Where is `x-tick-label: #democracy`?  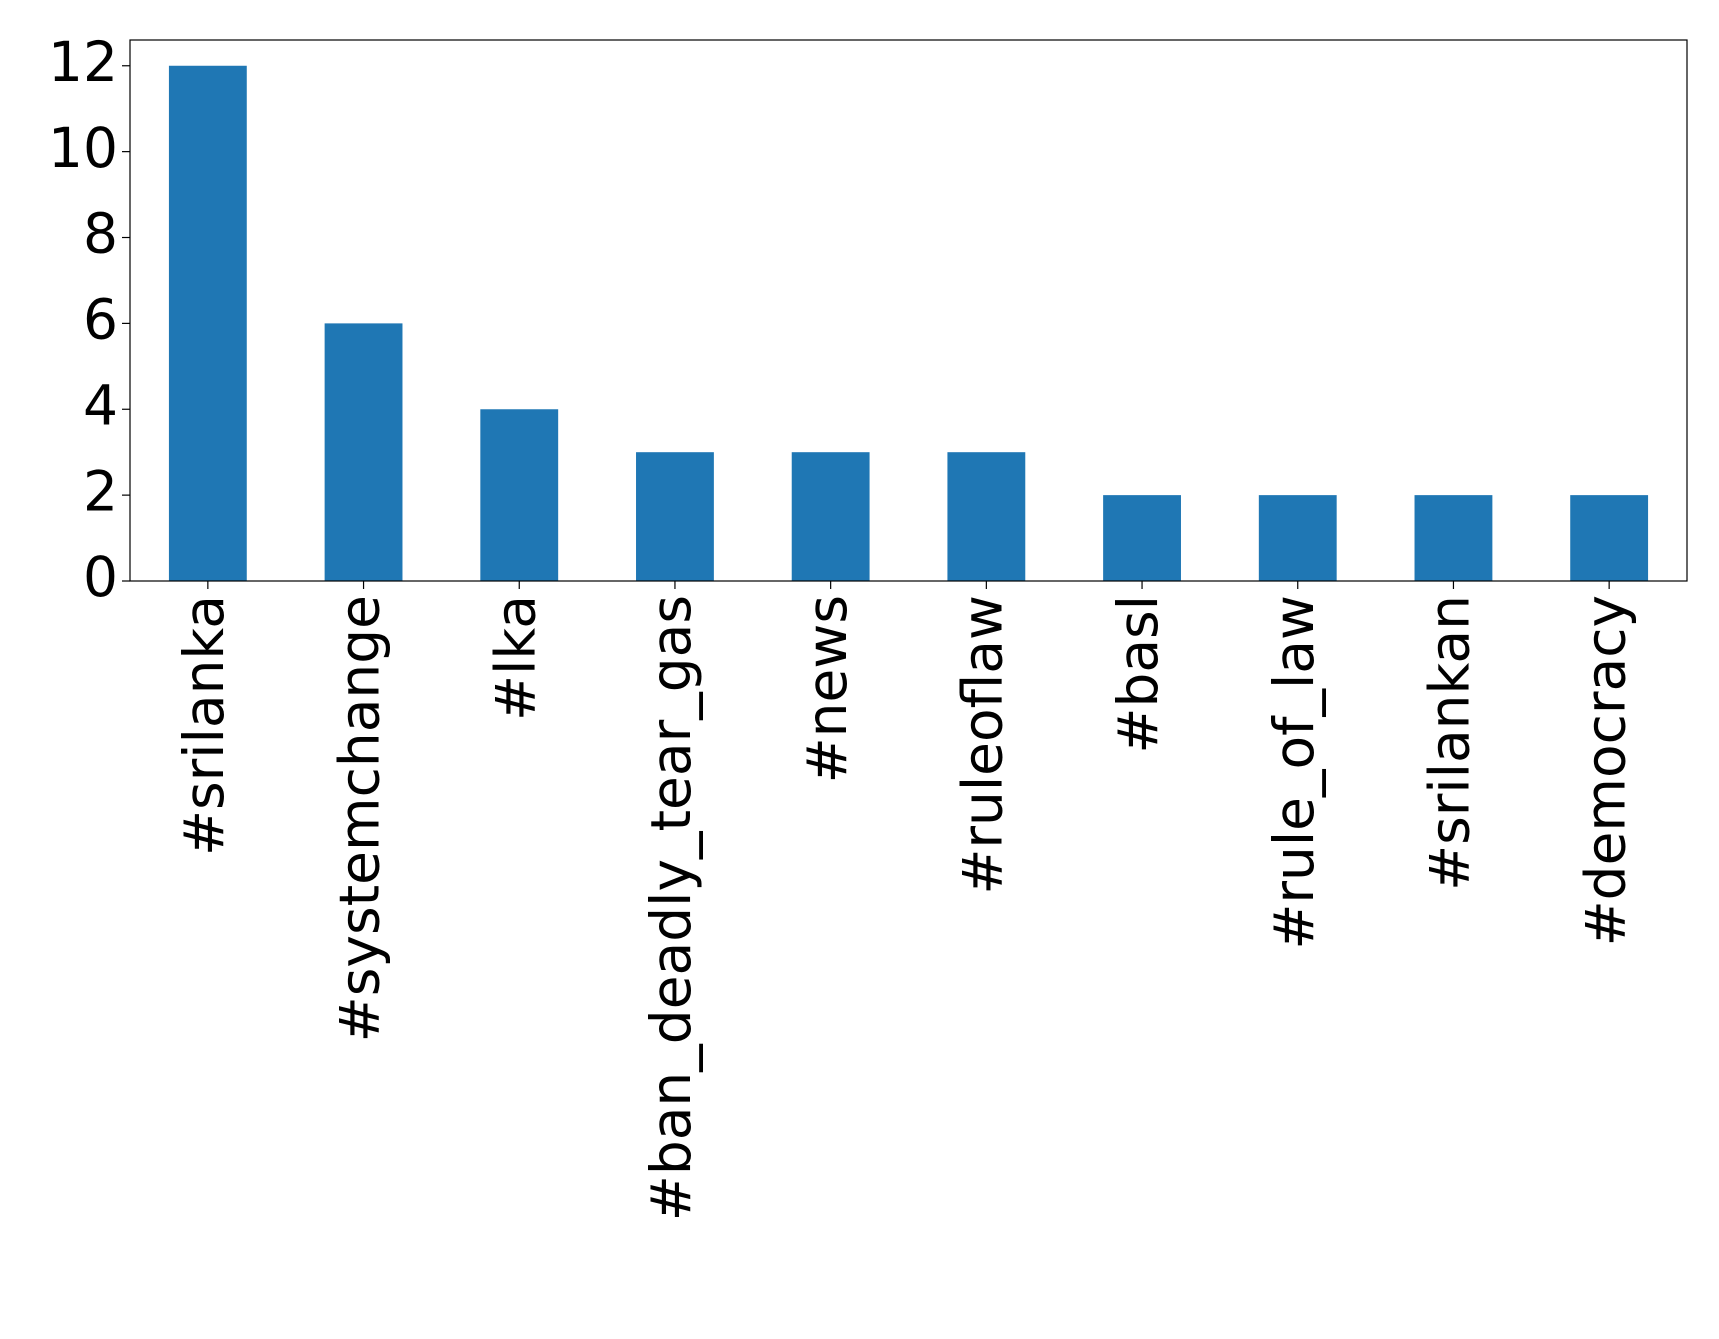 x-tick-label: #democracy is located at coordinates (1605, 770).